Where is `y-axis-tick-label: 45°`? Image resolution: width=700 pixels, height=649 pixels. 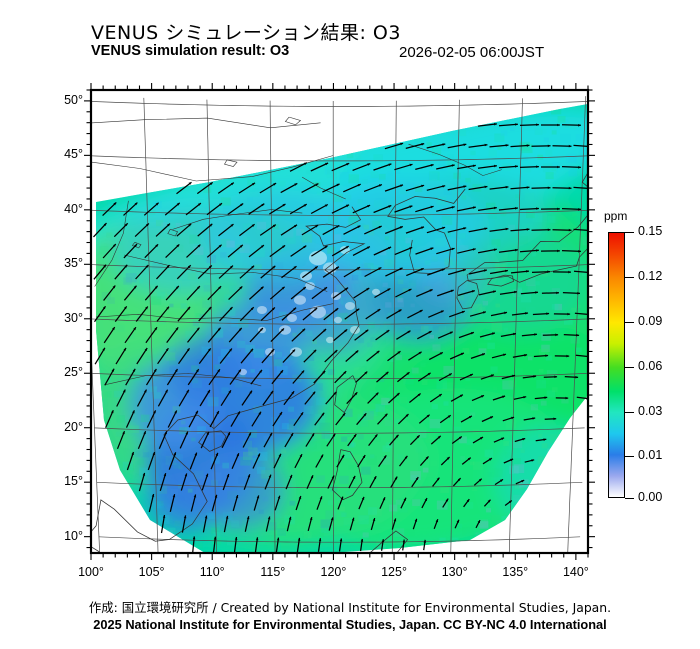
y-axis-tick-label: 45° is located at coordinates (73, 154).